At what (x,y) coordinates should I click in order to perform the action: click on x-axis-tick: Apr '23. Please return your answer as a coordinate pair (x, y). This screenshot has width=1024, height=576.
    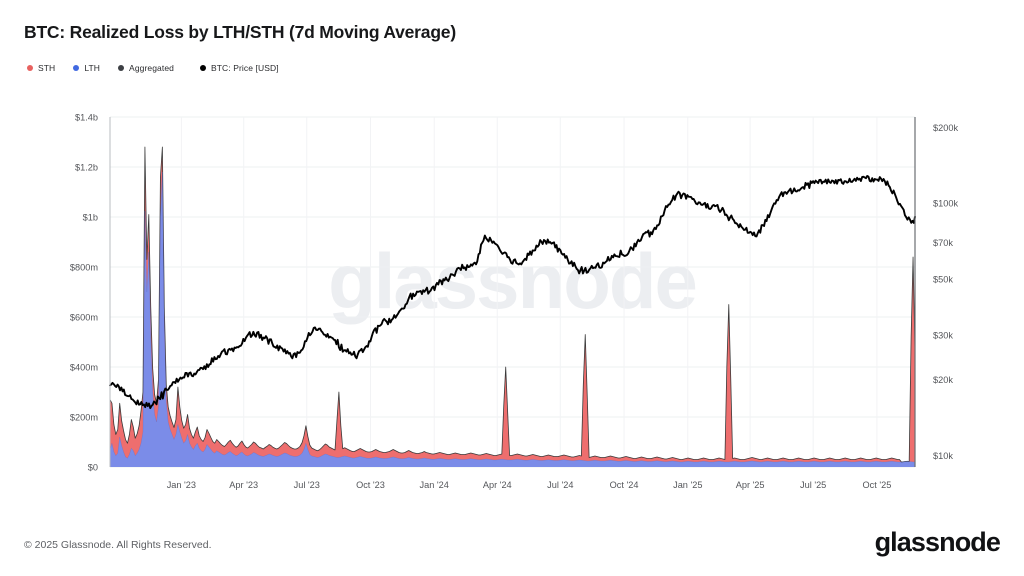
    Looking at the image, I should click on (243, 485).